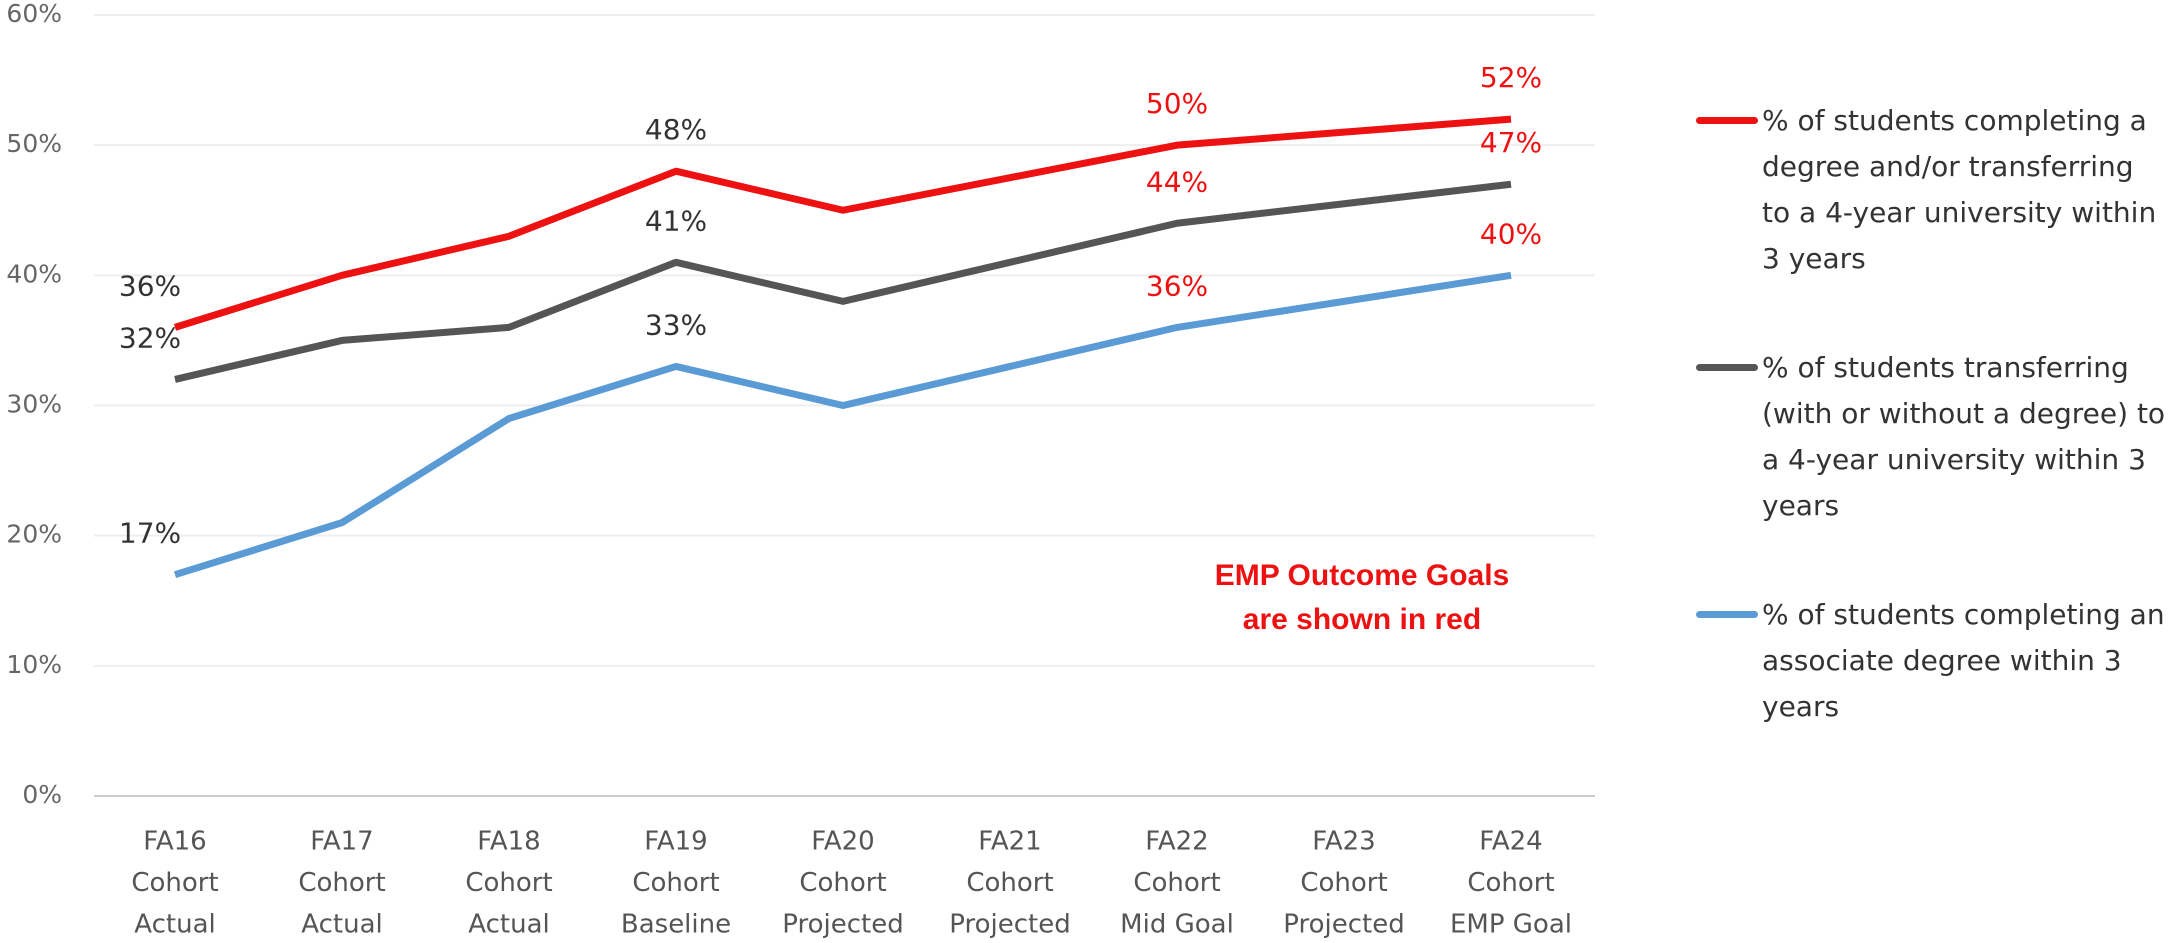  Describe the element at coordinates (1511, 142) in the screenshot. I see `data-label: 47%` at that location.